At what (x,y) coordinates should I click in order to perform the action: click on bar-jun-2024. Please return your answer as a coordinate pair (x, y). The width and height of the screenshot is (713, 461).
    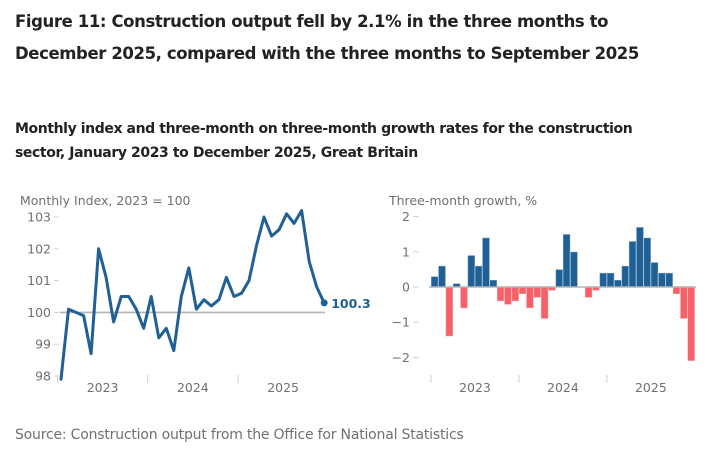
    Looking at the image, I should click on (559, 278).